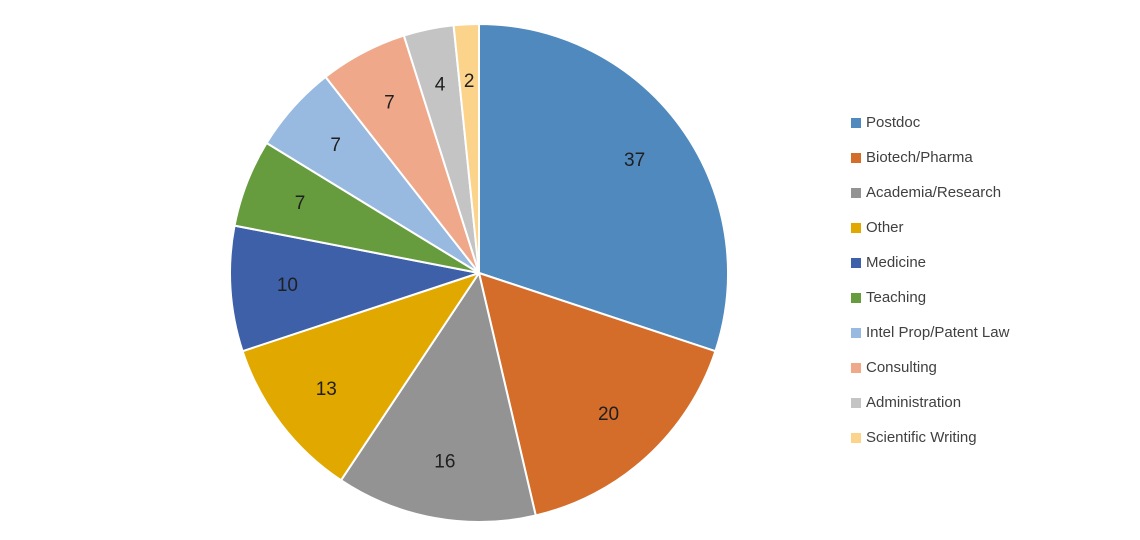  Describe the element at coordinates (914, 402) in the screenshot. I see `legend-label: Administration` at that location.